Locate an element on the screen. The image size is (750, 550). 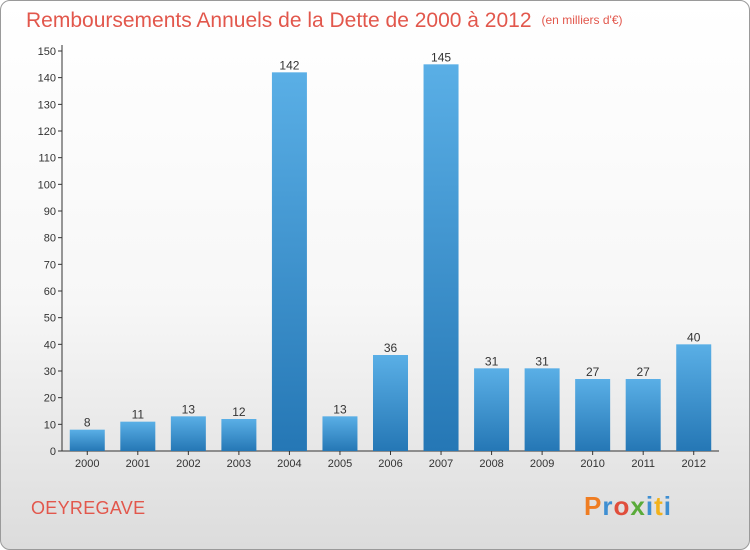
data-label: 145 is located at coordinates (441, 57).